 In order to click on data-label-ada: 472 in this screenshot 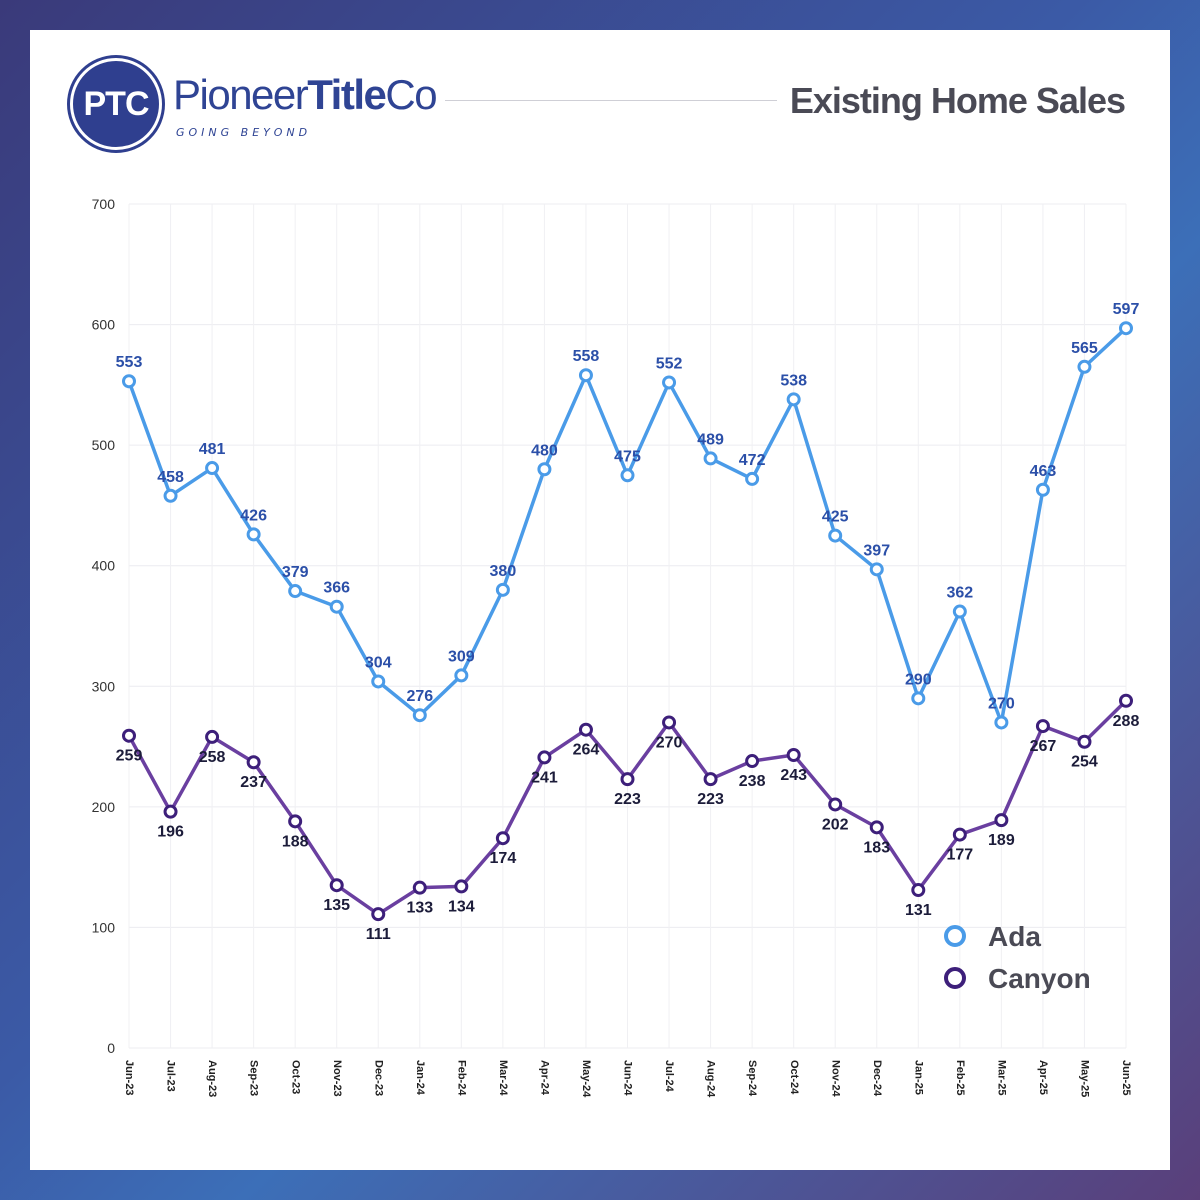, I will do `click(752, 460)`.